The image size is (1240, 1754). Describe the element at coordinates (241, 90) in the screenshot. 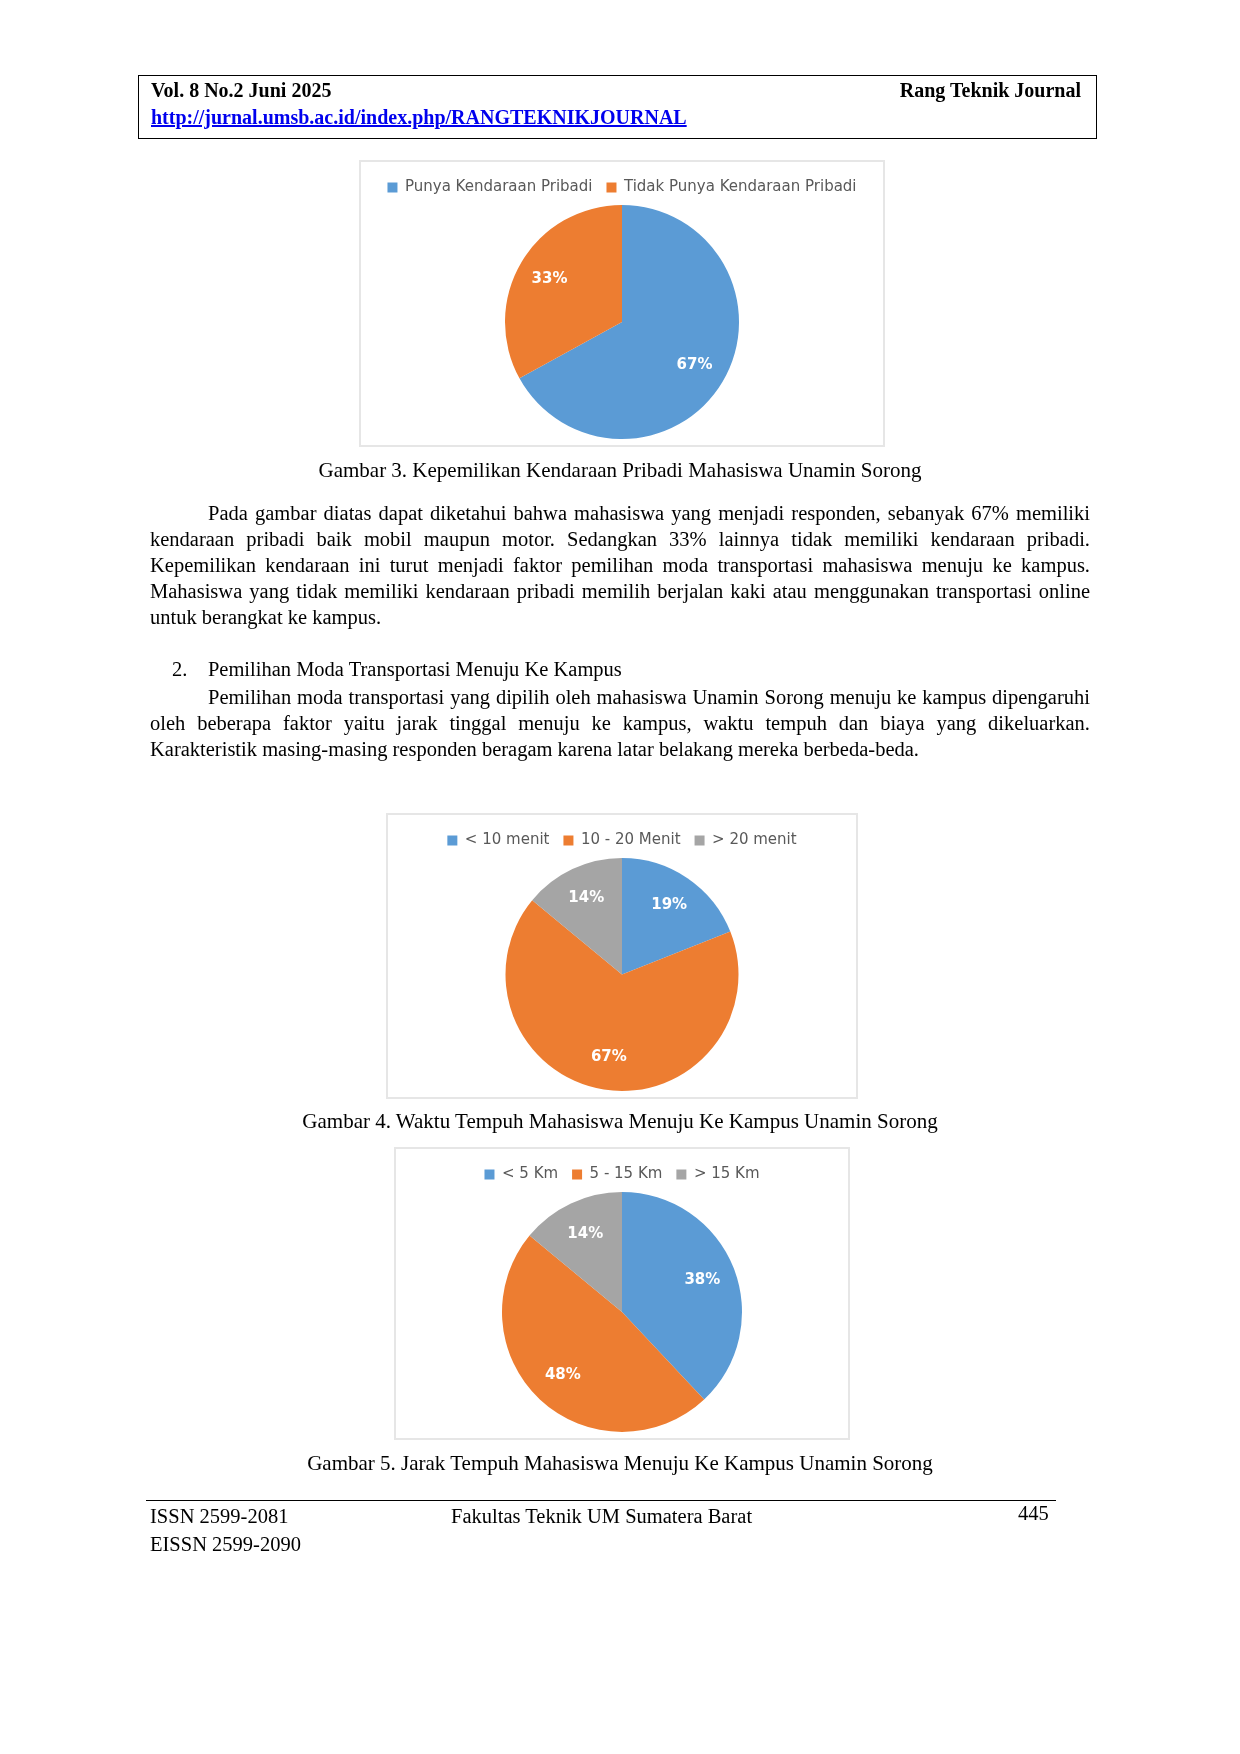

I see `text: Vol. 8 No.2 Juni 2025` at that location.